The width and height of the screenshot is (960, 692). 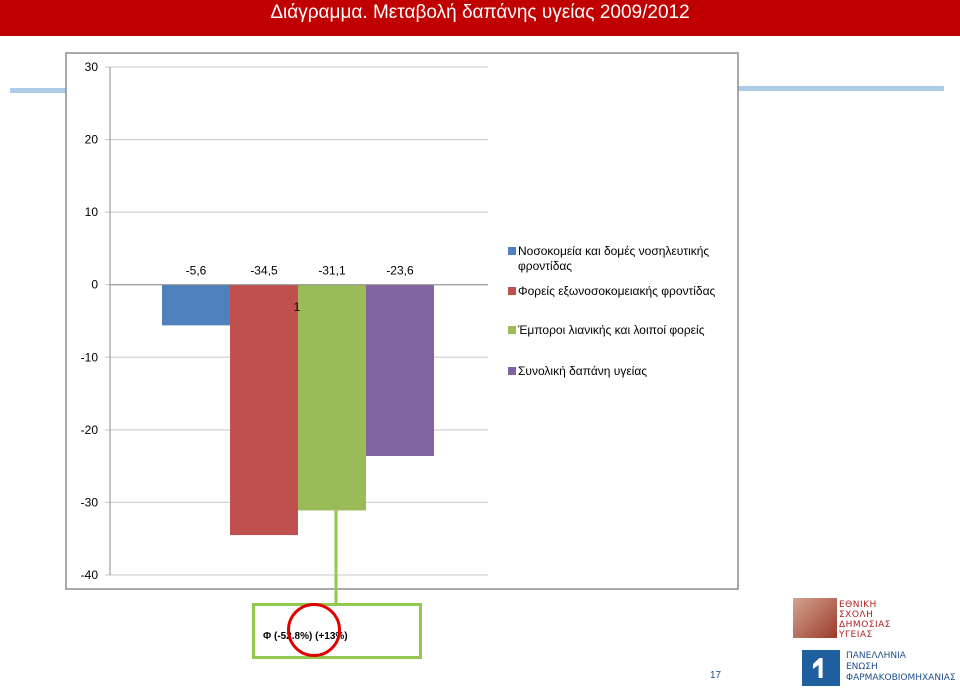 What do you see at coordinates (582, 371) in the screenshot?
I see `legend-label-4: Συνολική δαπάνη υγείας` at bounding box center [582, 371].